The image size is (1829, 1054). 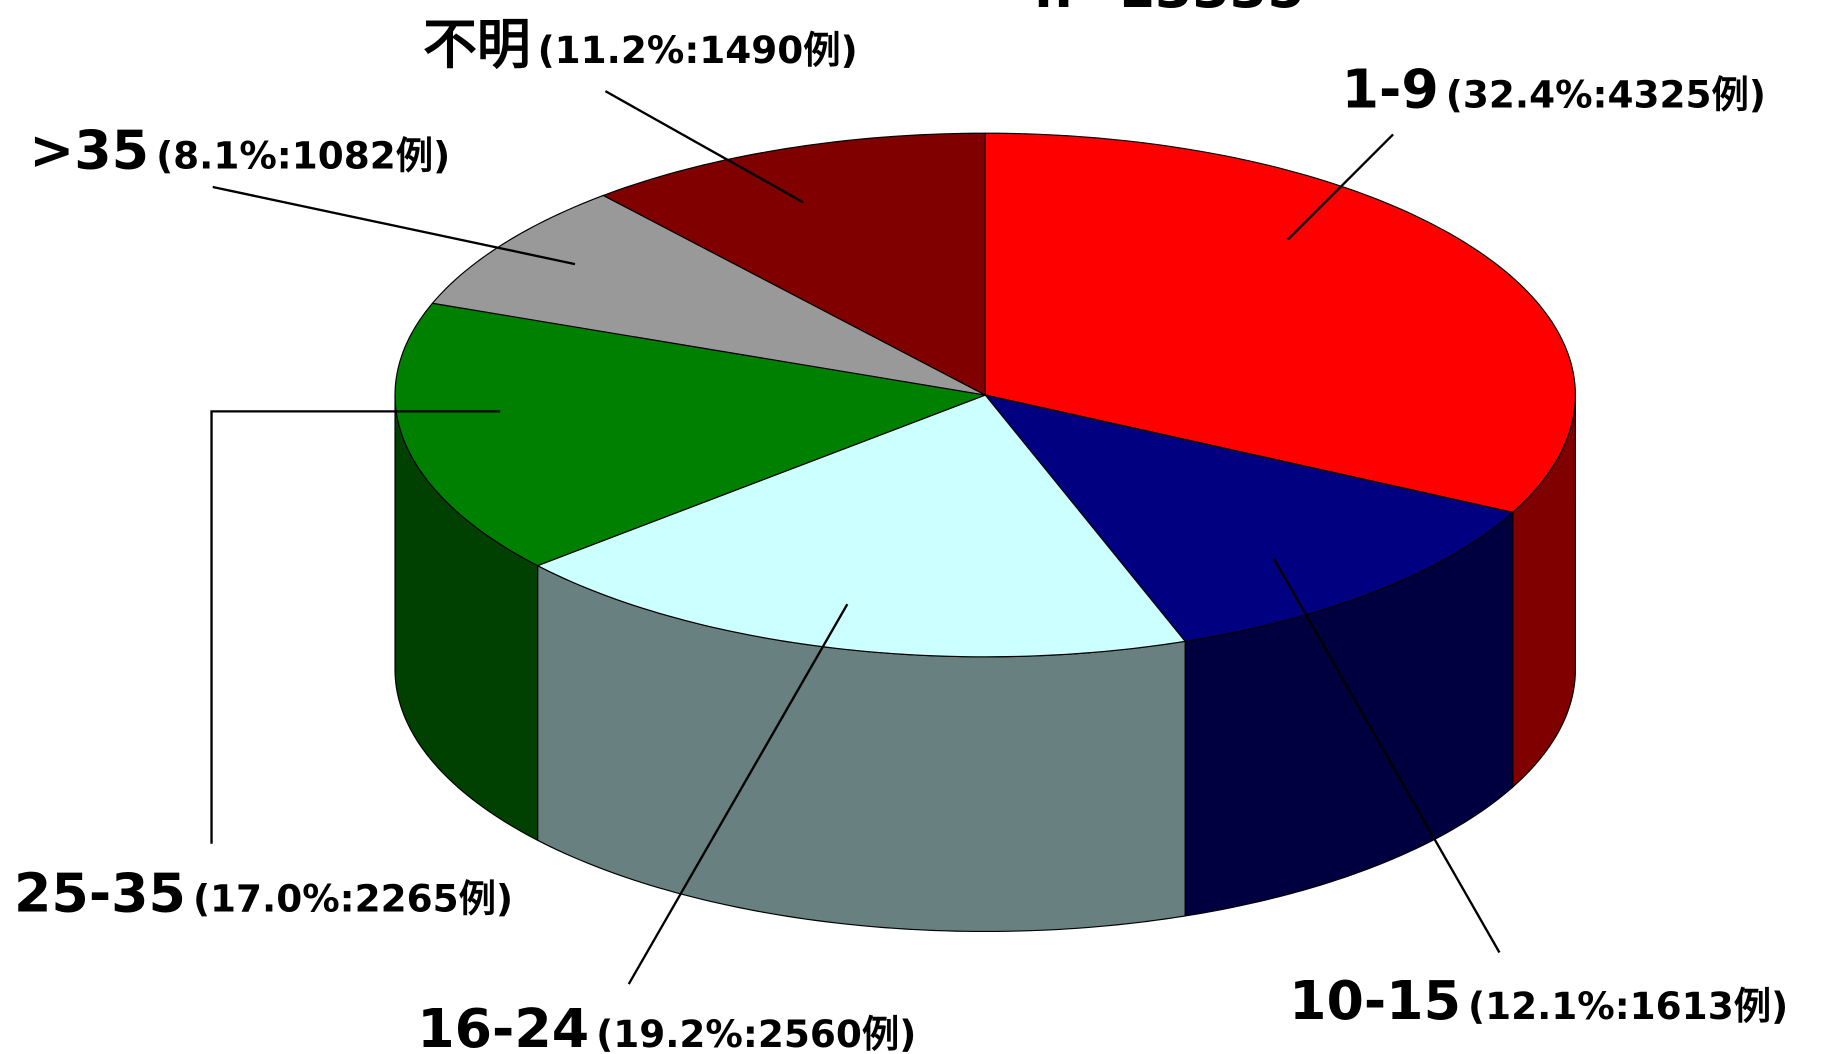 I want to click on value-label: (12.1%:1613例), so click(x=1628, y=1006).